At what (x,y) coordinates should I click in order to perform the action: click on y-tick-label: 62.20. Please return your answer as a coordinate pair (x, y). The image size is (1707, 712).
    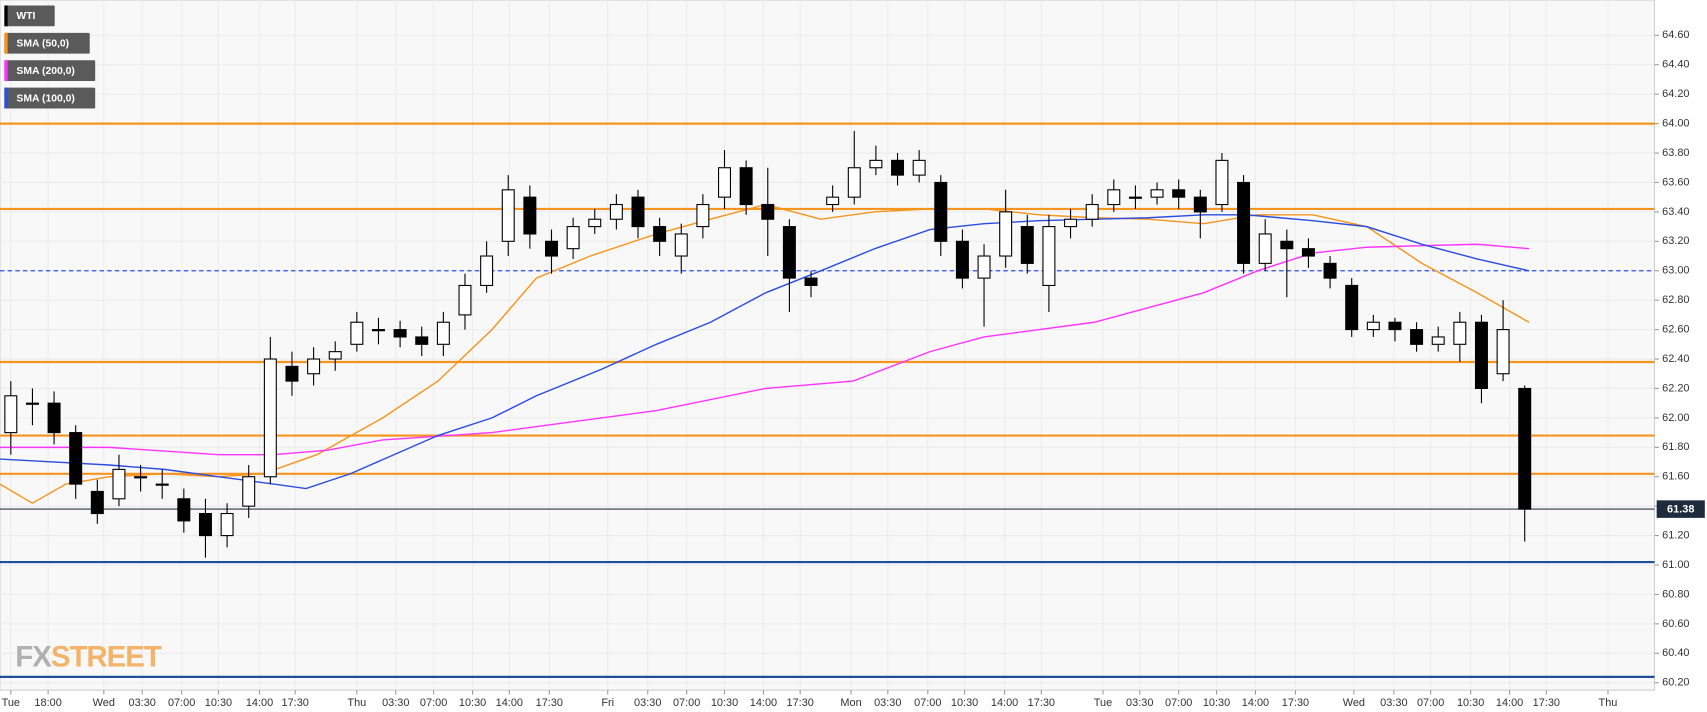
    Looking at the image, I should click on (1675, 388).